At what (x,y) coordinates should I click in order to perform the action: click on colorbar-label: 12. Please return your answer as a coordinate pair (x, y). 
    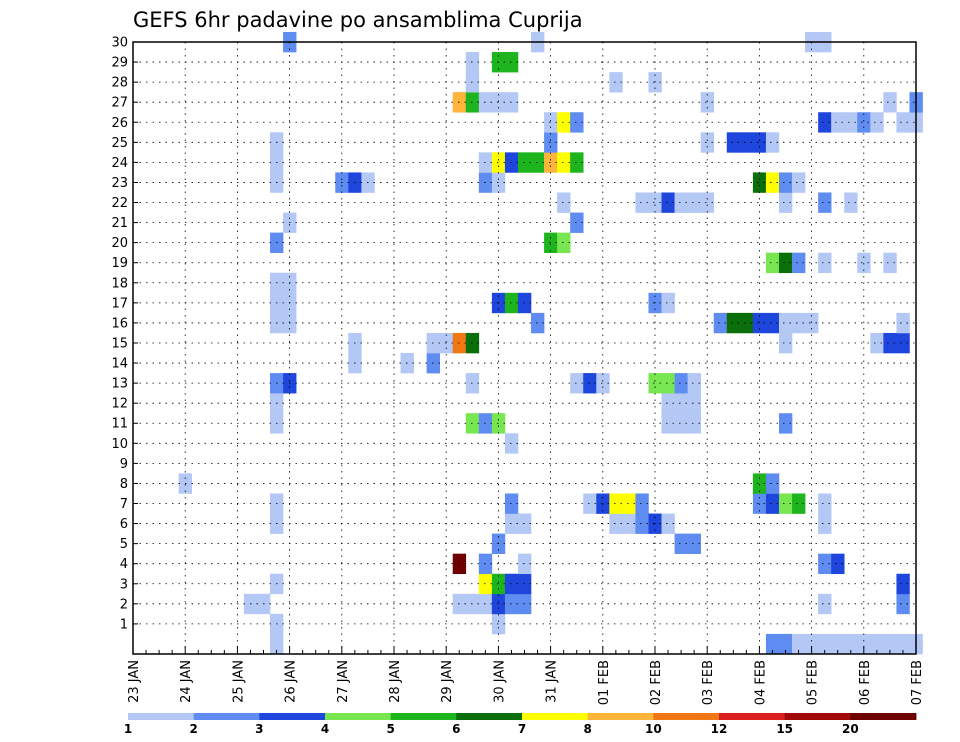
    Looking at the image, I should click on (719, 729).